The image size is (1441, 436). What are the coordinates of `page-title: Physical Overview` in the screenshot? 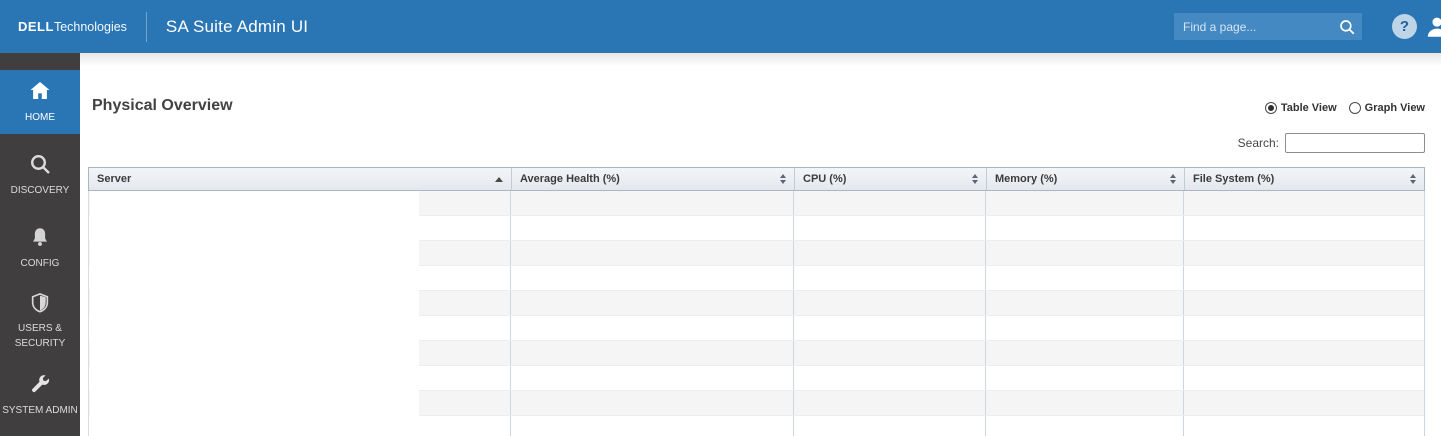 It's located at (162, 105).